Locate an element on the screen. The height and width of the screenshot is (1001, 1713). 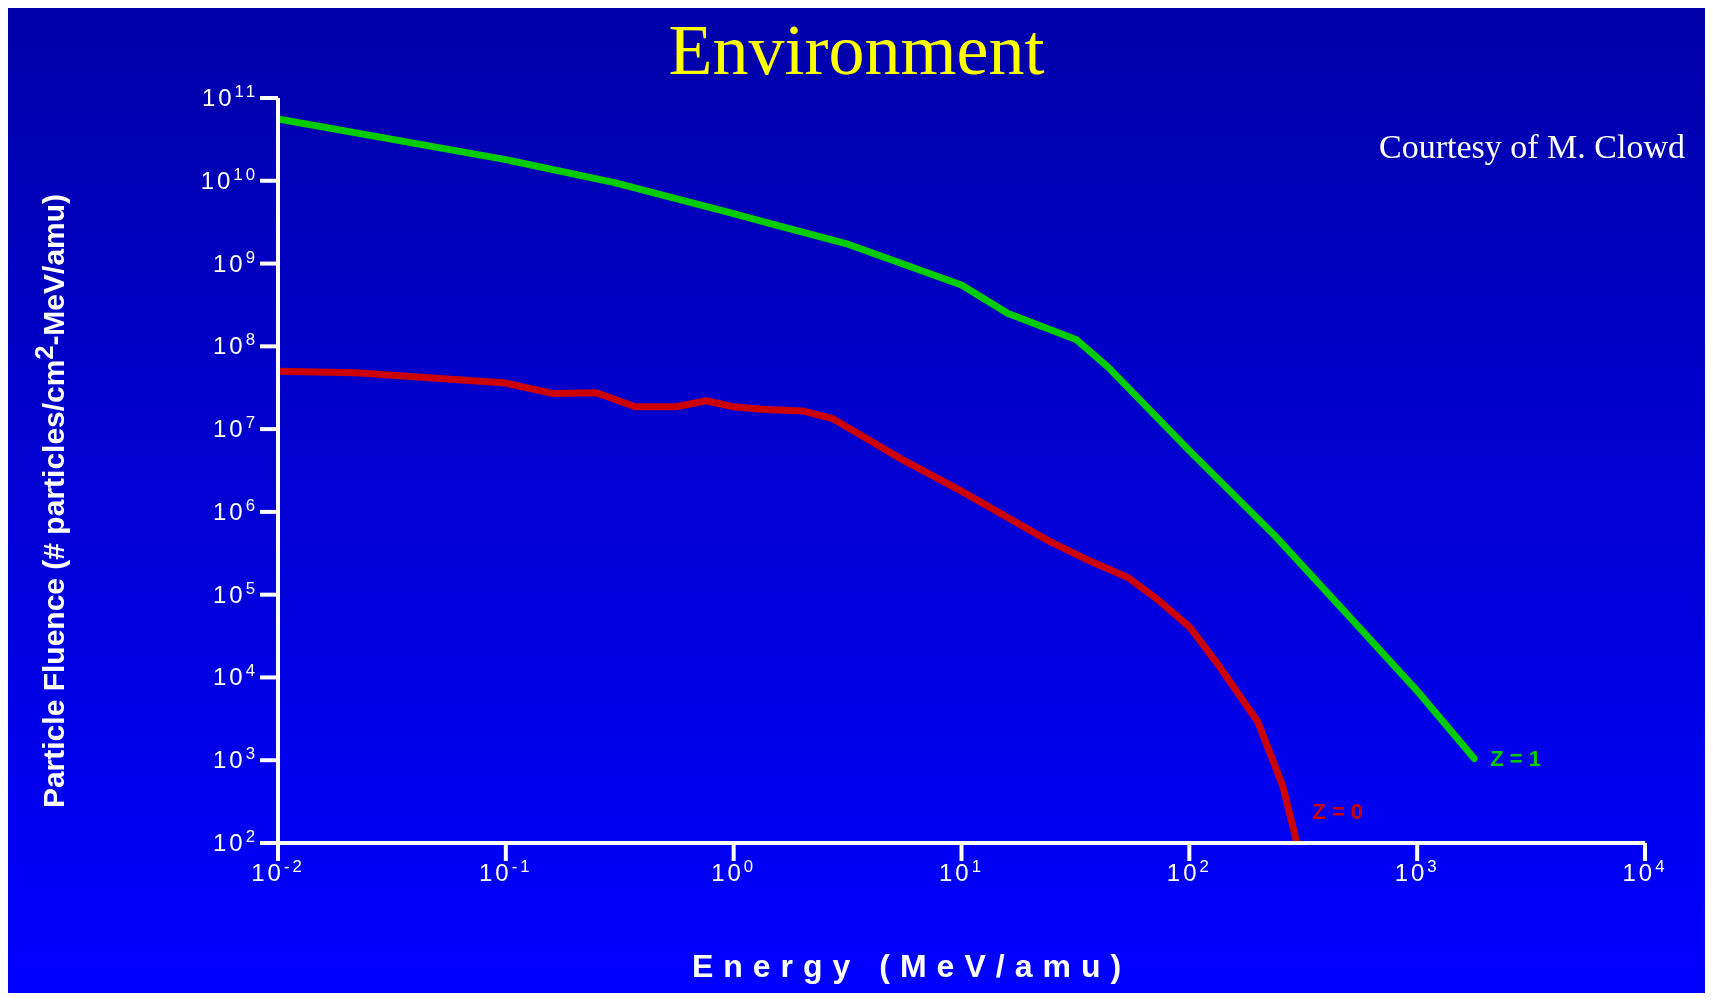
series-label: Z = 1 is located at coordinates (1515, 759).